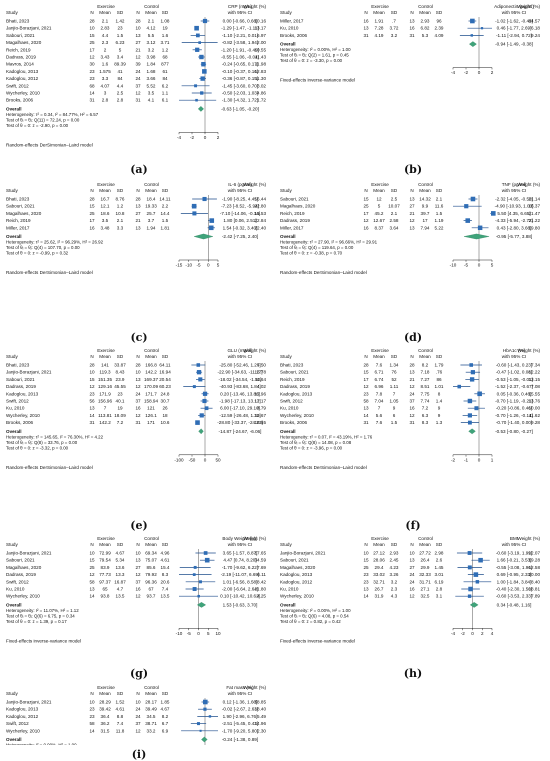 This screenshot has width=550, height=761. What do you see at coordinates (425, 408) in the screenshot?
I see `control-value: 7.2` at bounding box center [425, 408].